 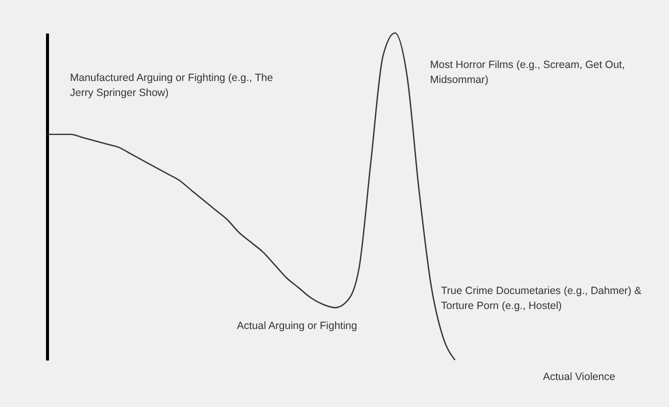 What do you see at coordinates (172, 85) in the screenshot?
I see `annotation: Manufactured Arguing or Fighting (e.g., The Jerry Springer Show)` at bounding box center [172, 85].